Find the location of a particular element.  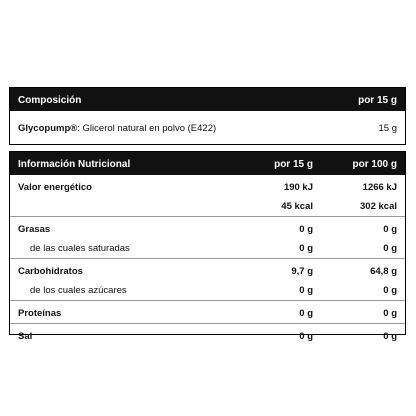

row-label: Grasas is located at coordinates (34, 229).